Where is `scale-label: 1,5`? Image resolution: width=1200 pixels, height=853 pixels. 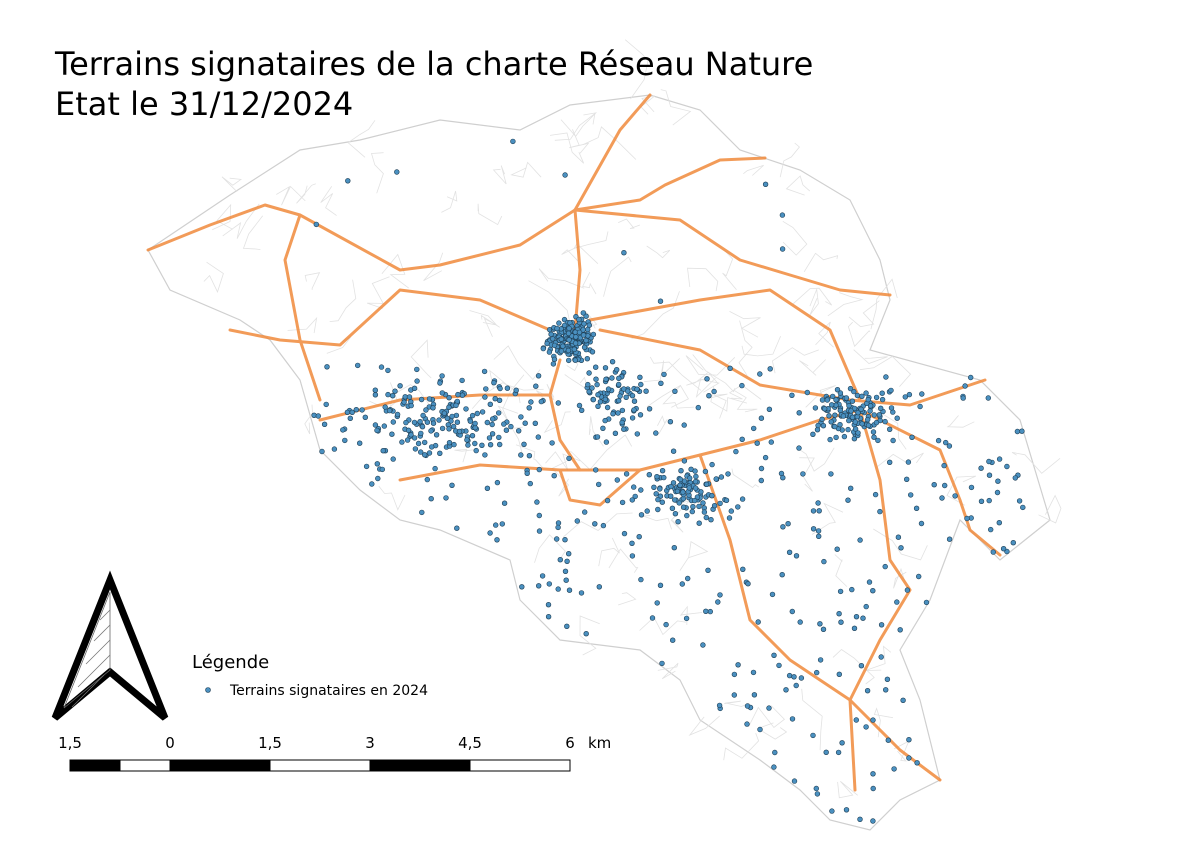 scale-label: 1,5 is located at coordinates (270, 743).